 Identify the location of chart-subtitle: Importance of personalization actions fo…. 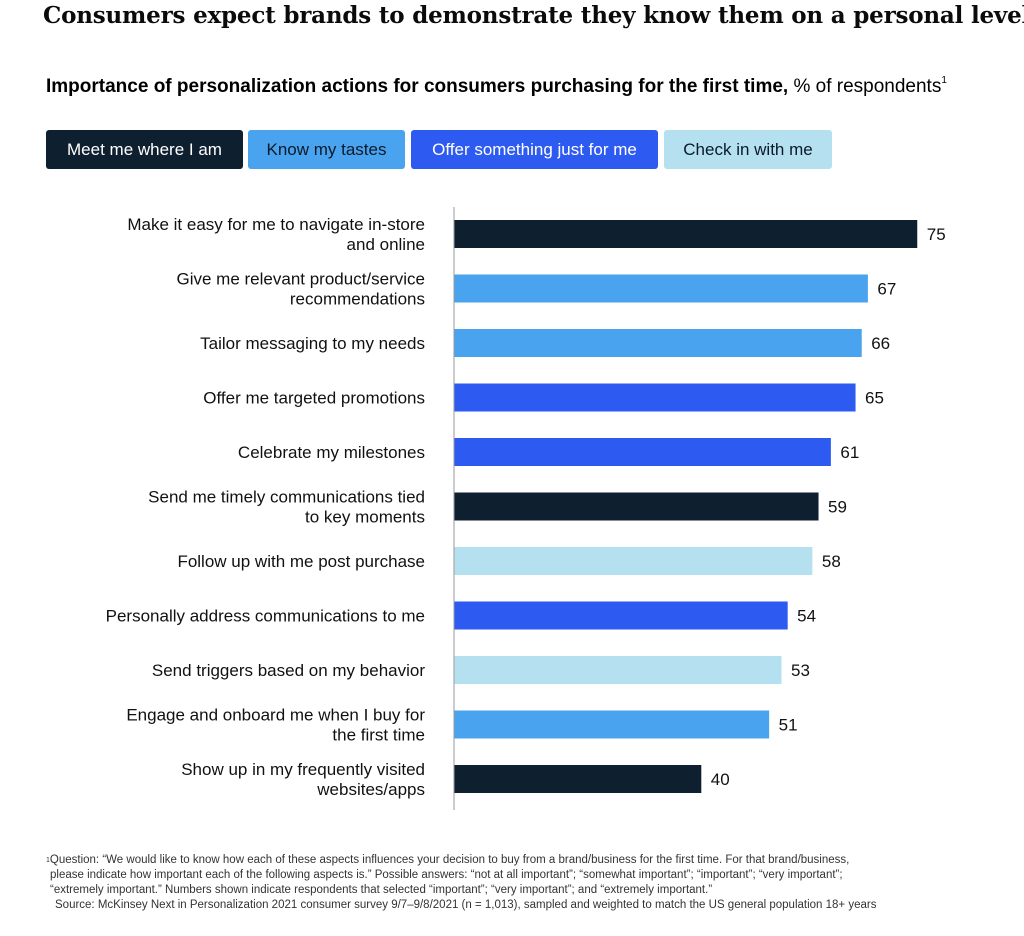
(496, 86).